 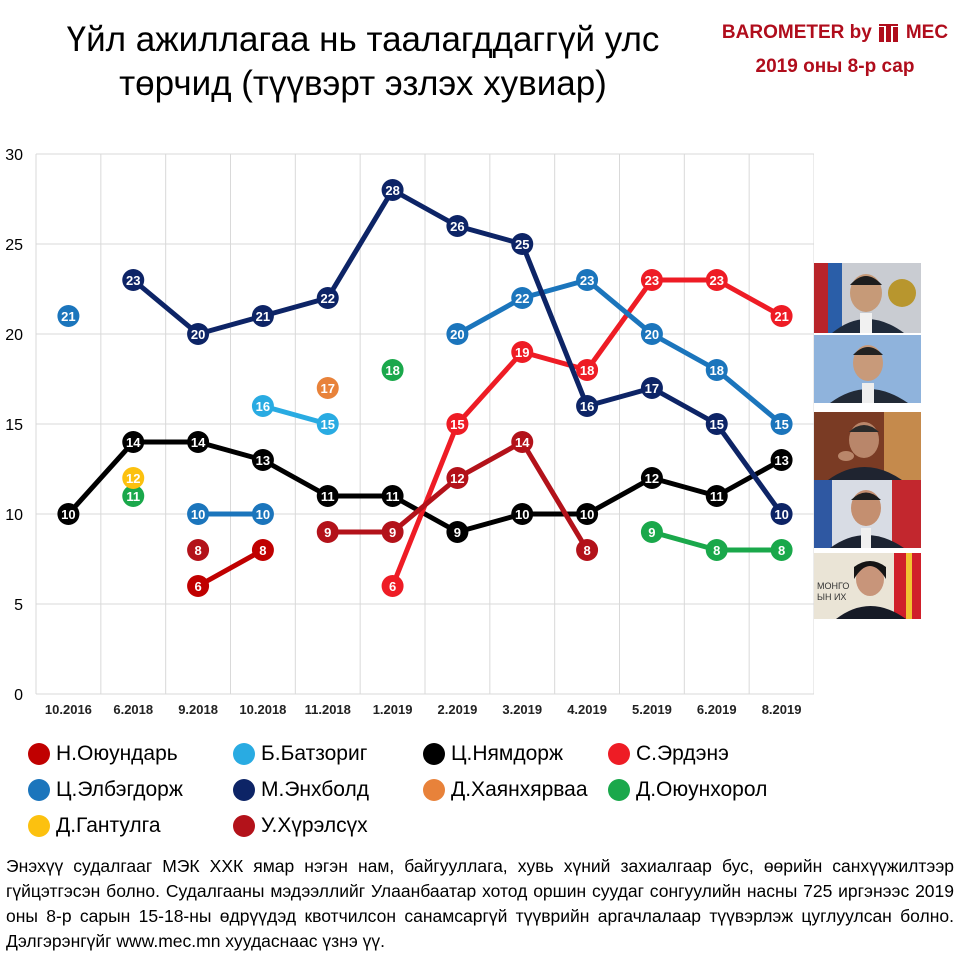 I want to click on x-tick-label: 6.2019, so click(x=717, y=709).